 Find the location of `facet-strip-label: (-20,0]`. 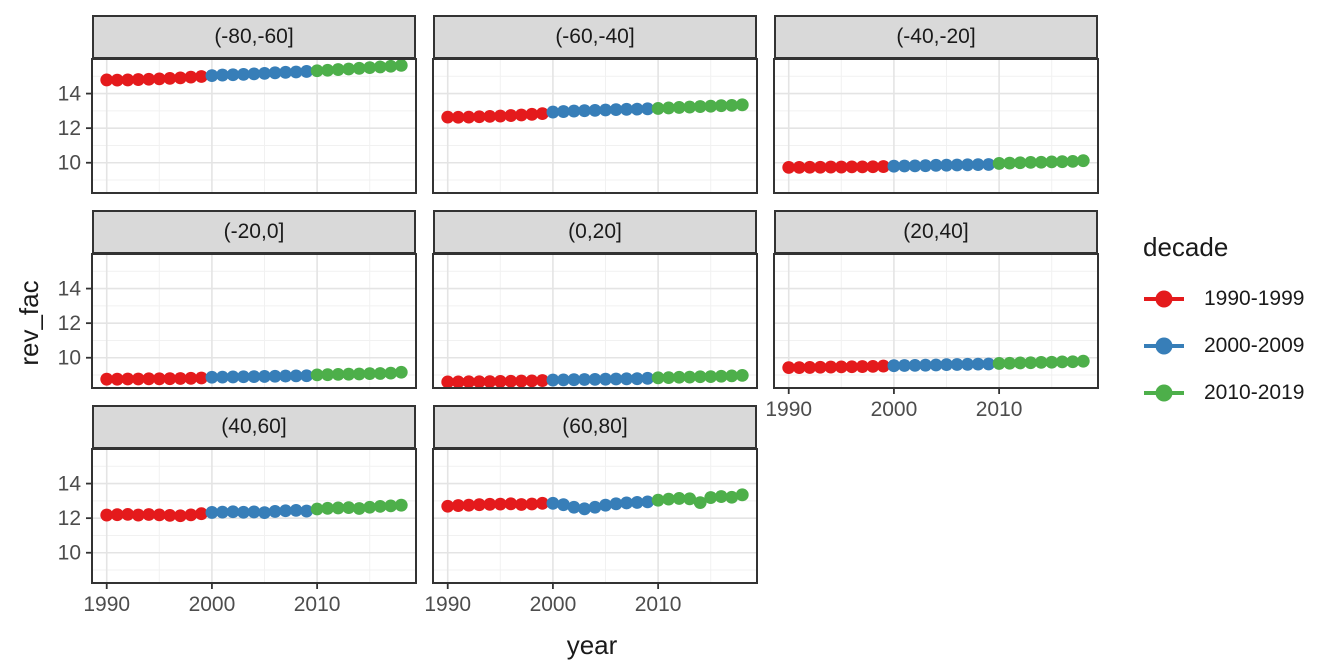

facet-strip-label: (-20,0] is located at coordinates (254, 232).